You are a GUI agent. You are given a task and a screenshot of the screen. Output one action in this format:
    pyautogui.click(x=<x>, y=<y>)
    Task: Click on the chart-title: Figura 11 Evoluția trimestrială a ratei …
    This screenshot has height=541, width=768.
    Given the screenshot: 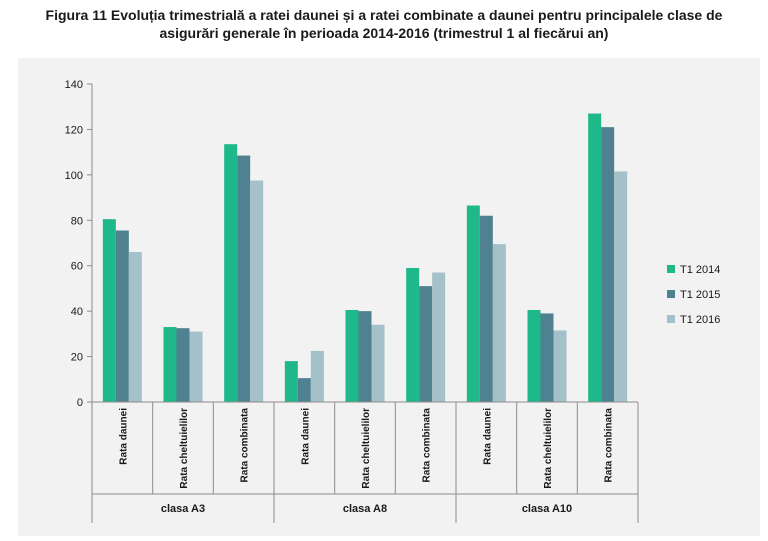 What is the action you would take?
    pyautogui.click(x=384, y=24)
    